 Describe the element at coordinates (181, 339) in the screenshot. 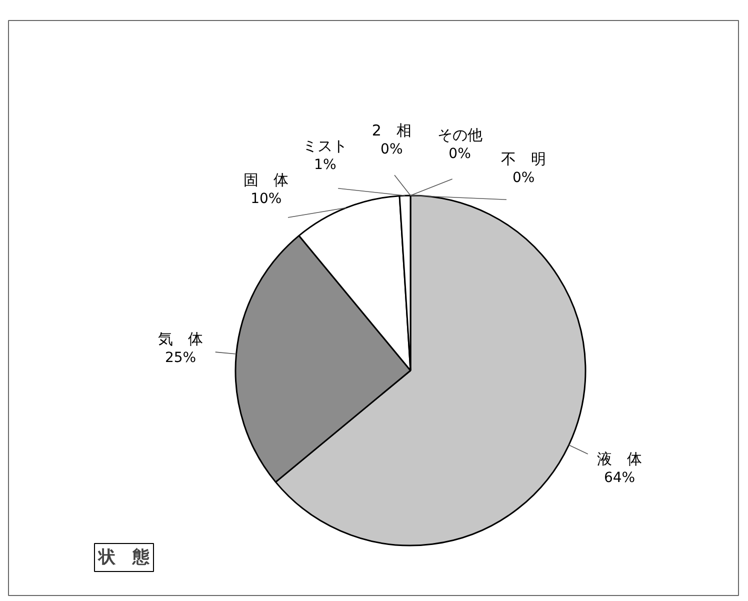

I see `slice-label: 気 体` at that location.